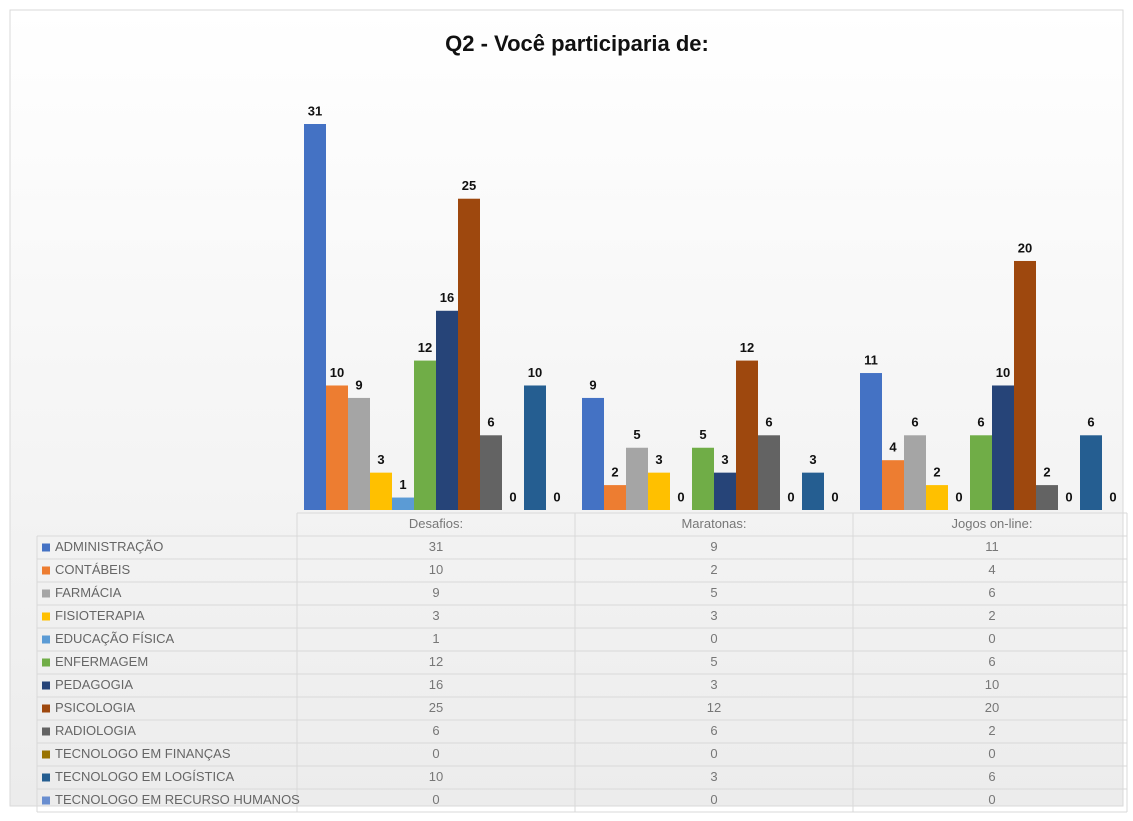 The height and width of the screenshot is (821, 1133). I want to click on legend-label: CONTÁBEIS, so click(92, 569).